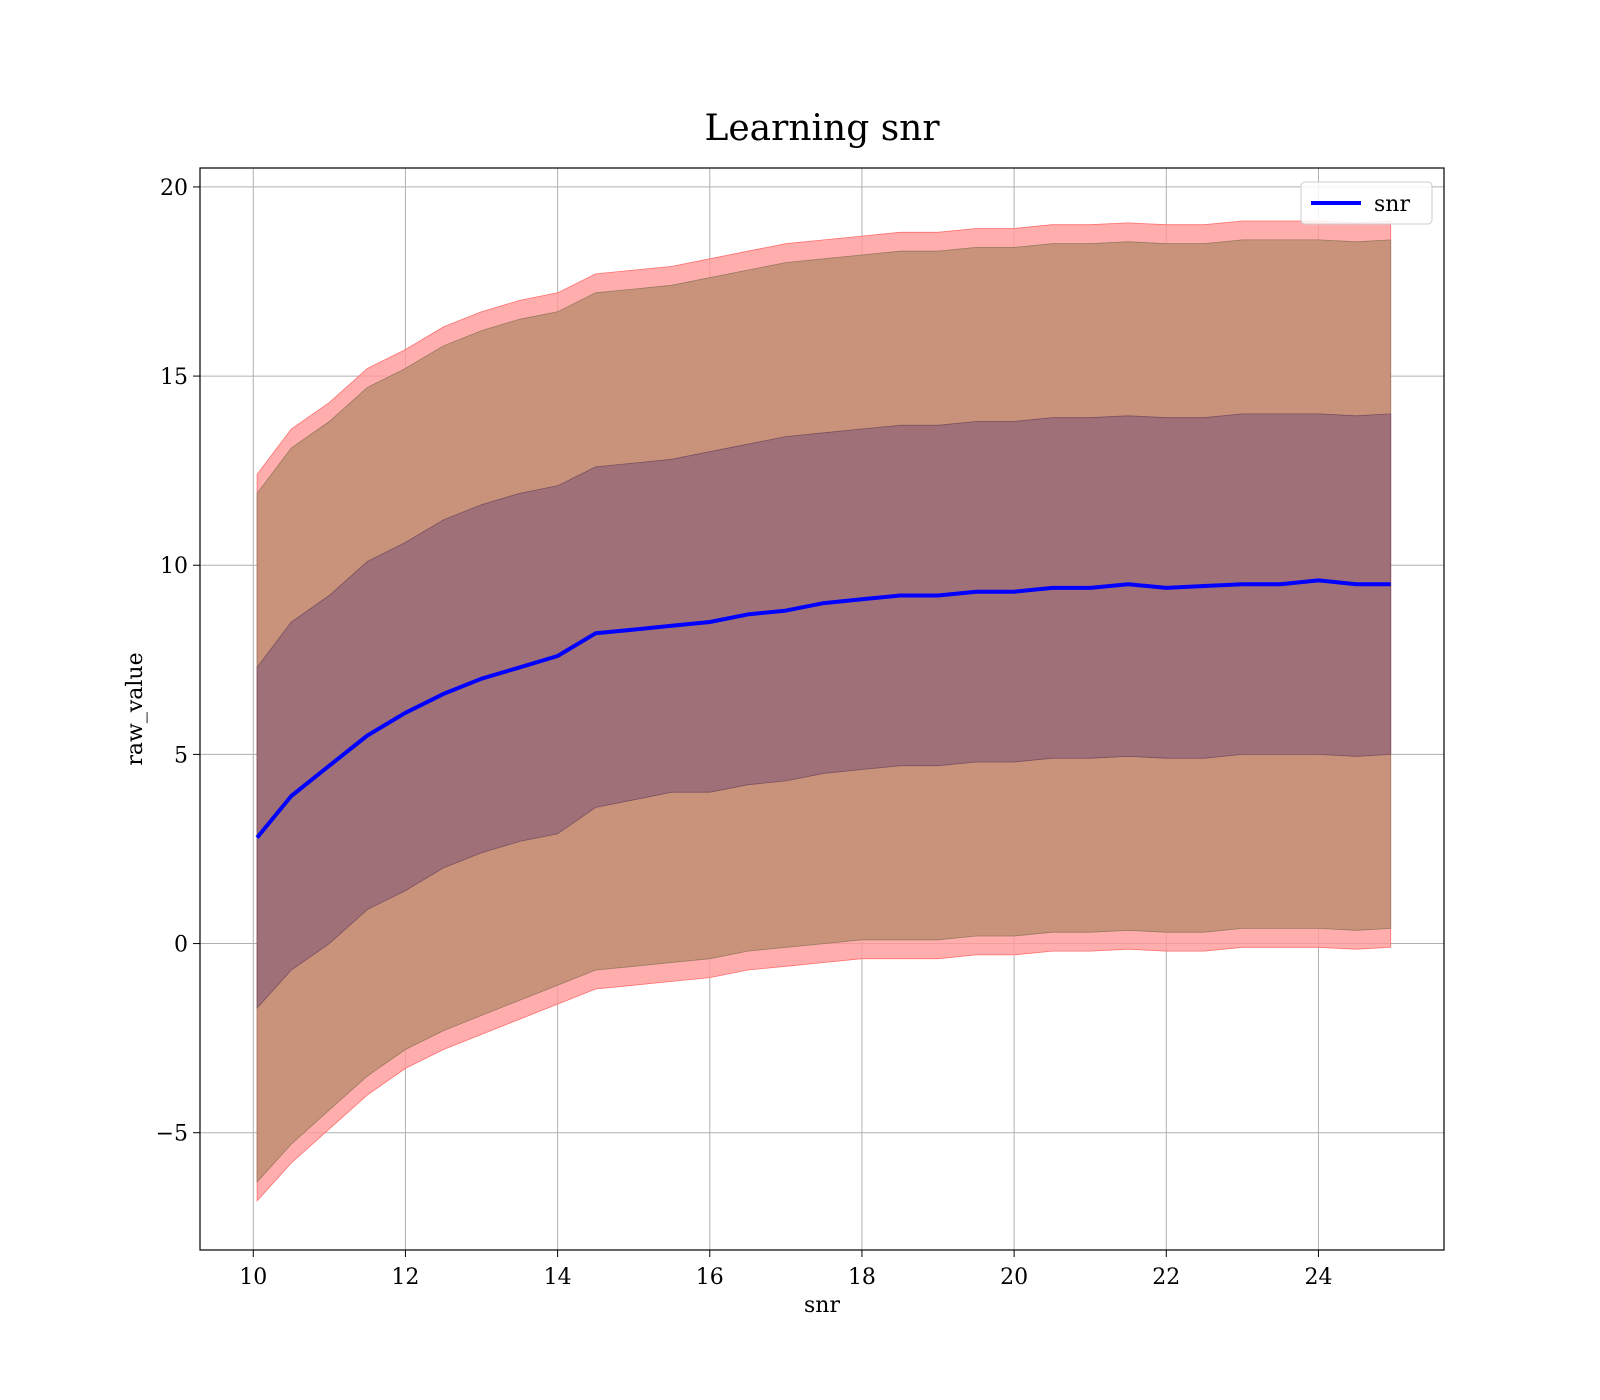 Image resolution: width=1600 pixels, height=1400 pixels. Describe the element at coordinates (174, 377) in the screenshot. I see `y-tick-label: 15` at that location.